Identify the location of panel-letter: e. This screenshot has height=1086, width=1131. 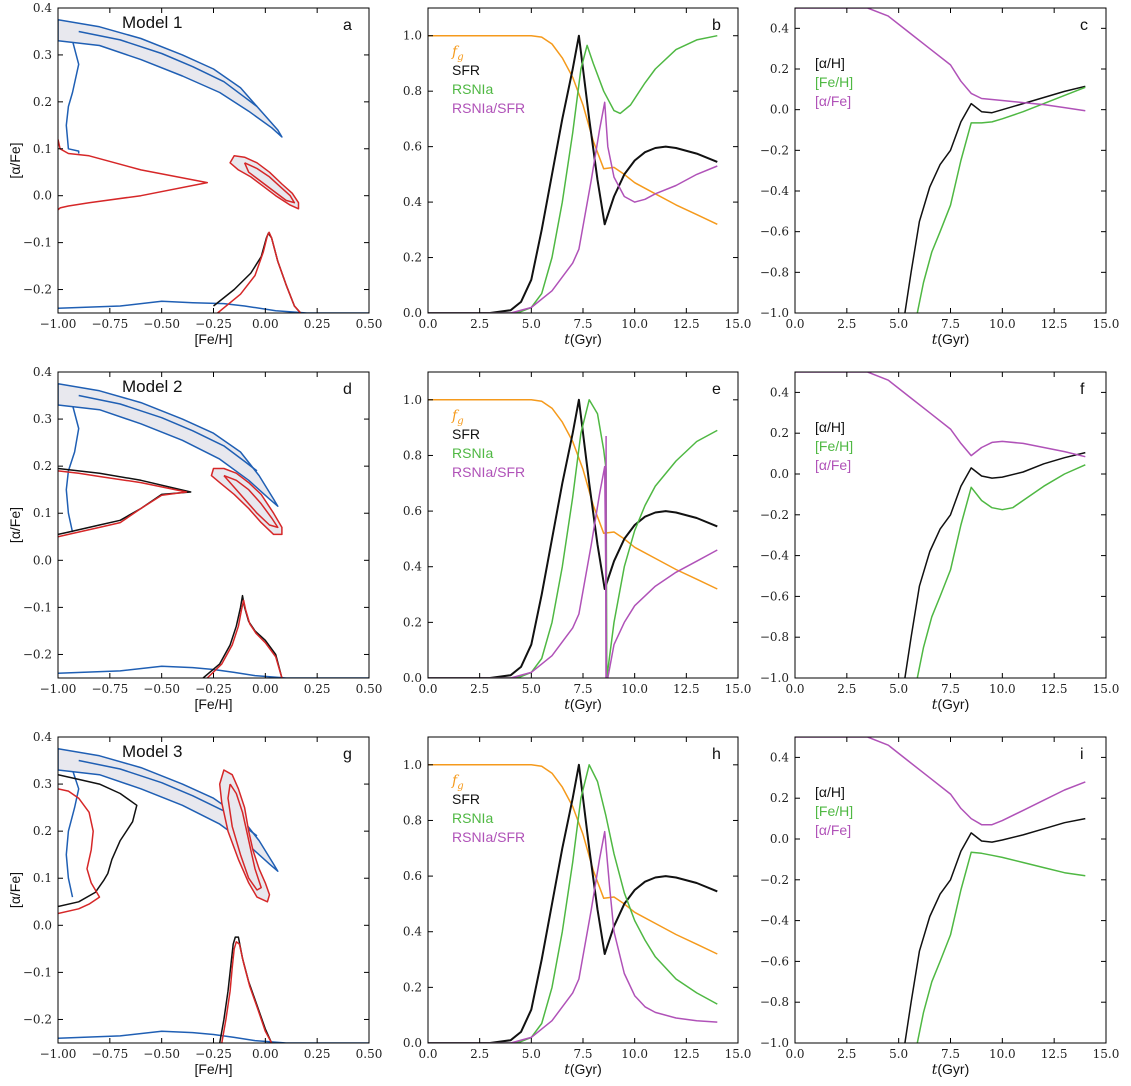
(716, 389).